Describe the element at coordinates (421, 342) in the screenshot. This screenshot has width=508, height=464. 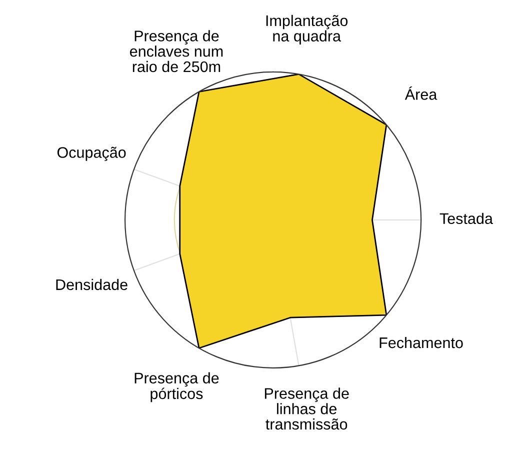
I see `spoke-label: Fechamento` at that location.